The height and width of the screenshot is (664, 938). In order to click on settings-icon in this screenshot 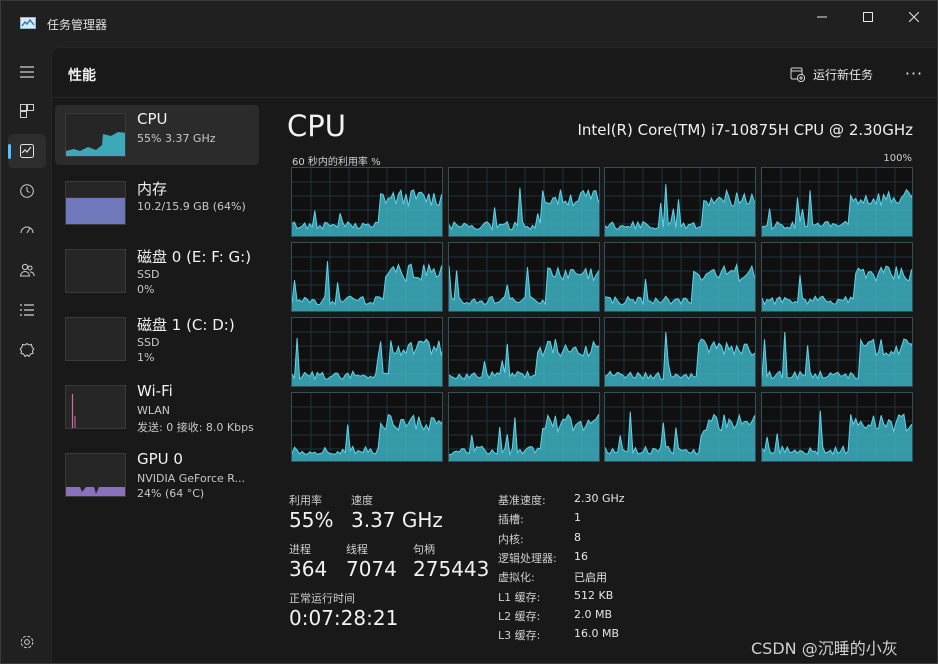, I will do `click(27, 642)`.